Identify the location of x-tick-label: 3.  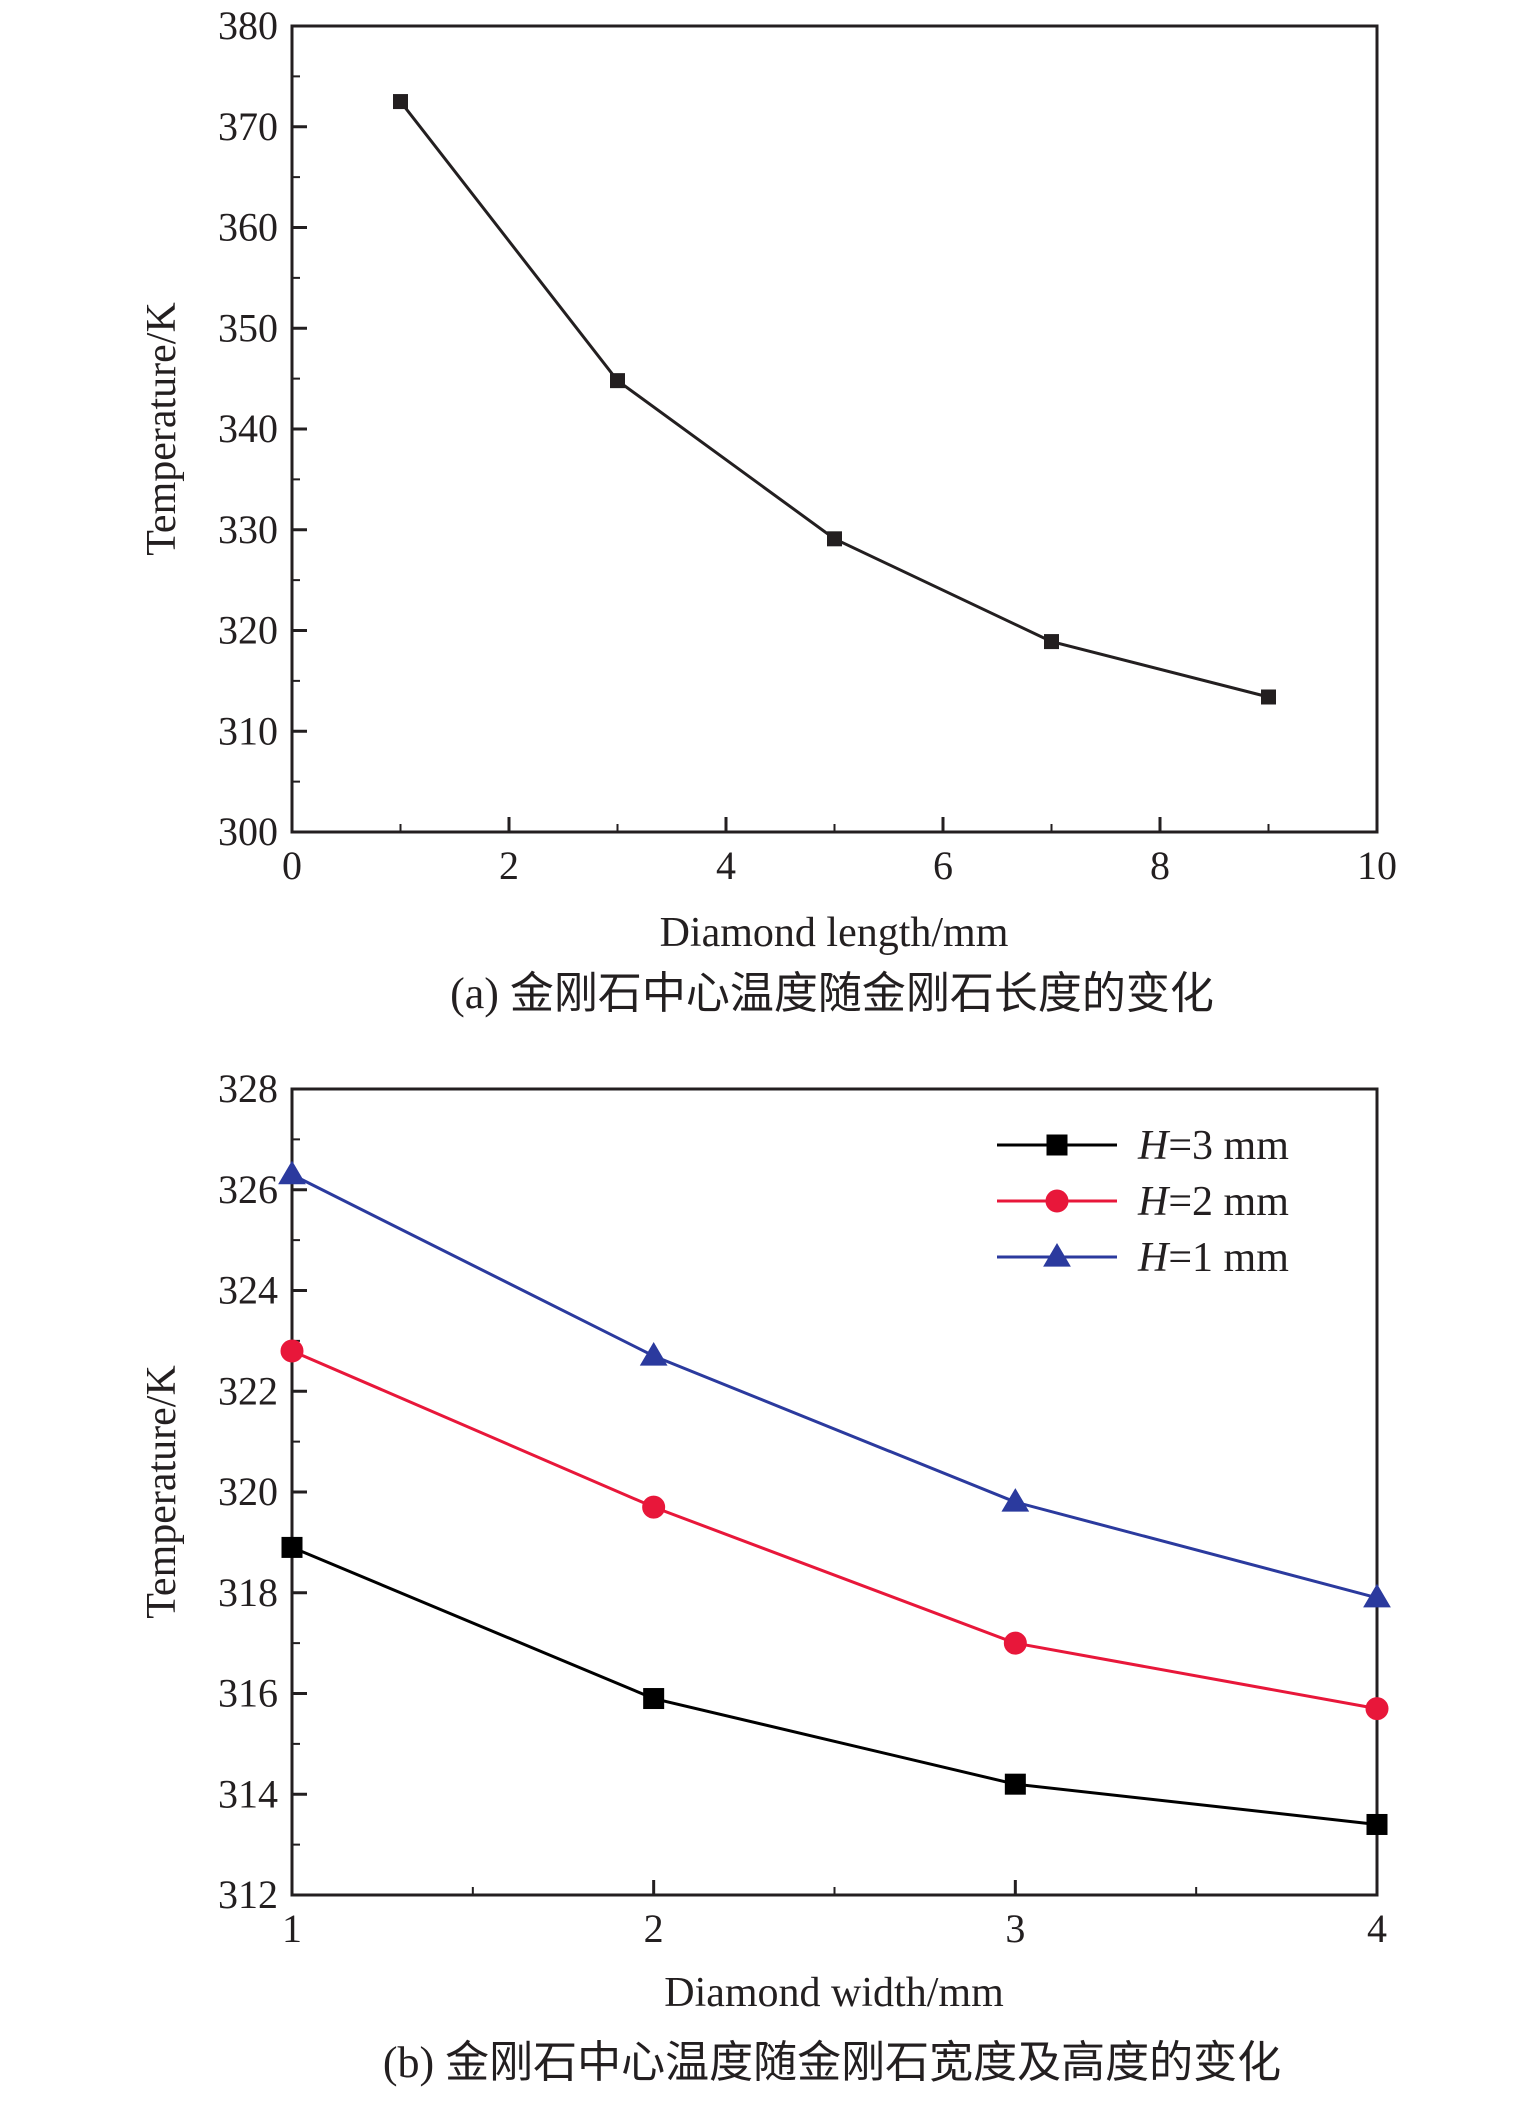
(1015, 1928).